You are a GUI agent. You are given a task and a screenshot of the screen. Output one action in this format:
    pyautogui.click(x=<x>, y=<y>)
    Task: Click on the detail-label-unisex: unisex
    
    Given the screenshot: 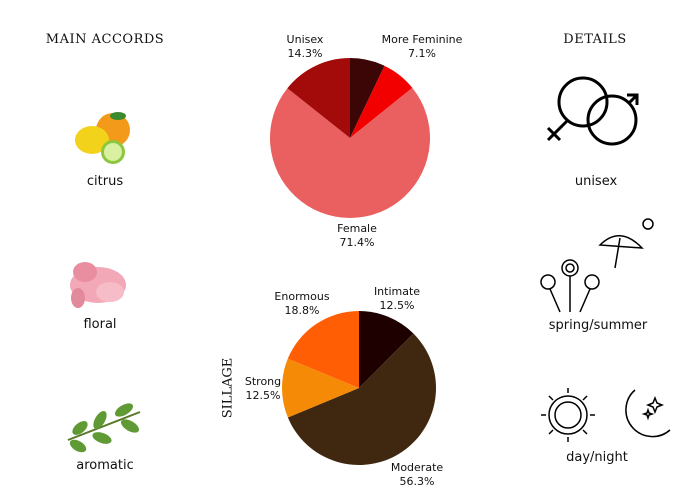 What is the action you would take?
    pyautogui.click(x=596, y=181)
    